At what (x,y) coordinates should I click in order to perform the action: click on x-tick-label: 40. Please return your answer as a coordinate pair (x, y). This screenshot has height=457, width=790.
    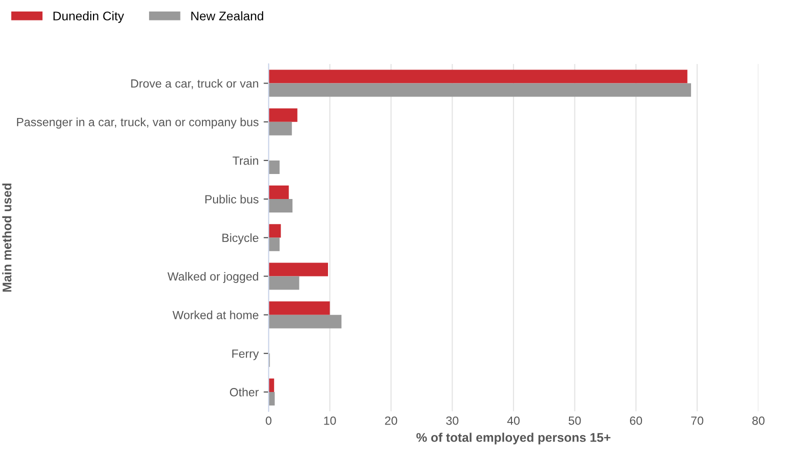
    Looking at the image, I should click on (513, 420).